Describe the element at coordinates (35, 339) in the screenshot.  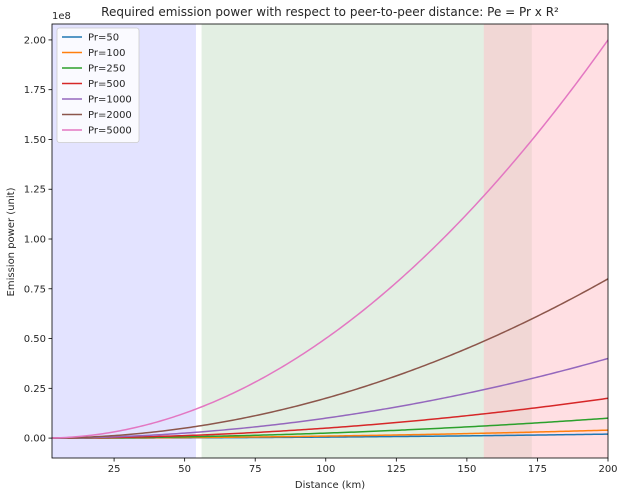
I see `y-tick-label-3: 0.50` at that location.